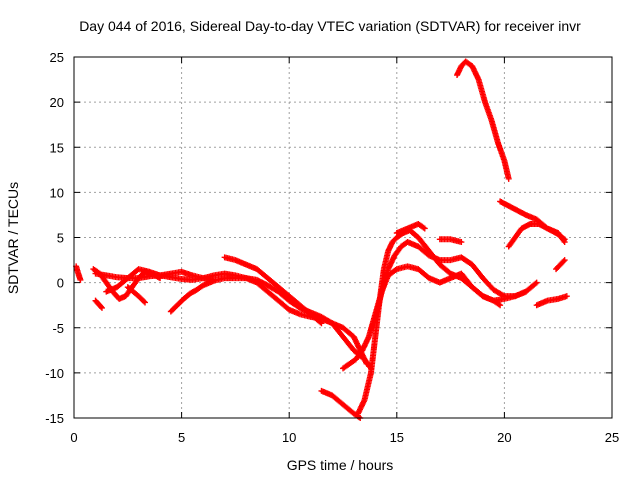 The height and width of the screenshot is (480, 640). What do you see at coordinates (57, 147) in the screenshot?
I see `y-tick-label: 15` at bounding box center [57, 147].